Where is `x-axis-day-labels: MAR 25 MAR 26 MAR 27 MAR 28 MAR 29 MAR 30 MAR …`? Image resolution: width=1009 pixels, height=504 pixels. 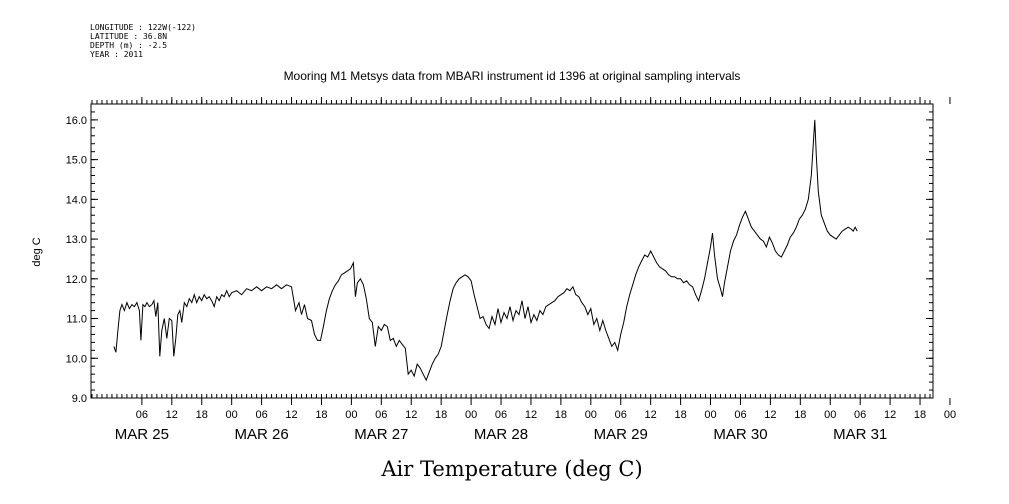
x-axis-day-labels: MAR 25 MAR 26 MAR 27 MAR 28 MAR 29 MAR 30 MAR … is located at coordinates (501, 434).